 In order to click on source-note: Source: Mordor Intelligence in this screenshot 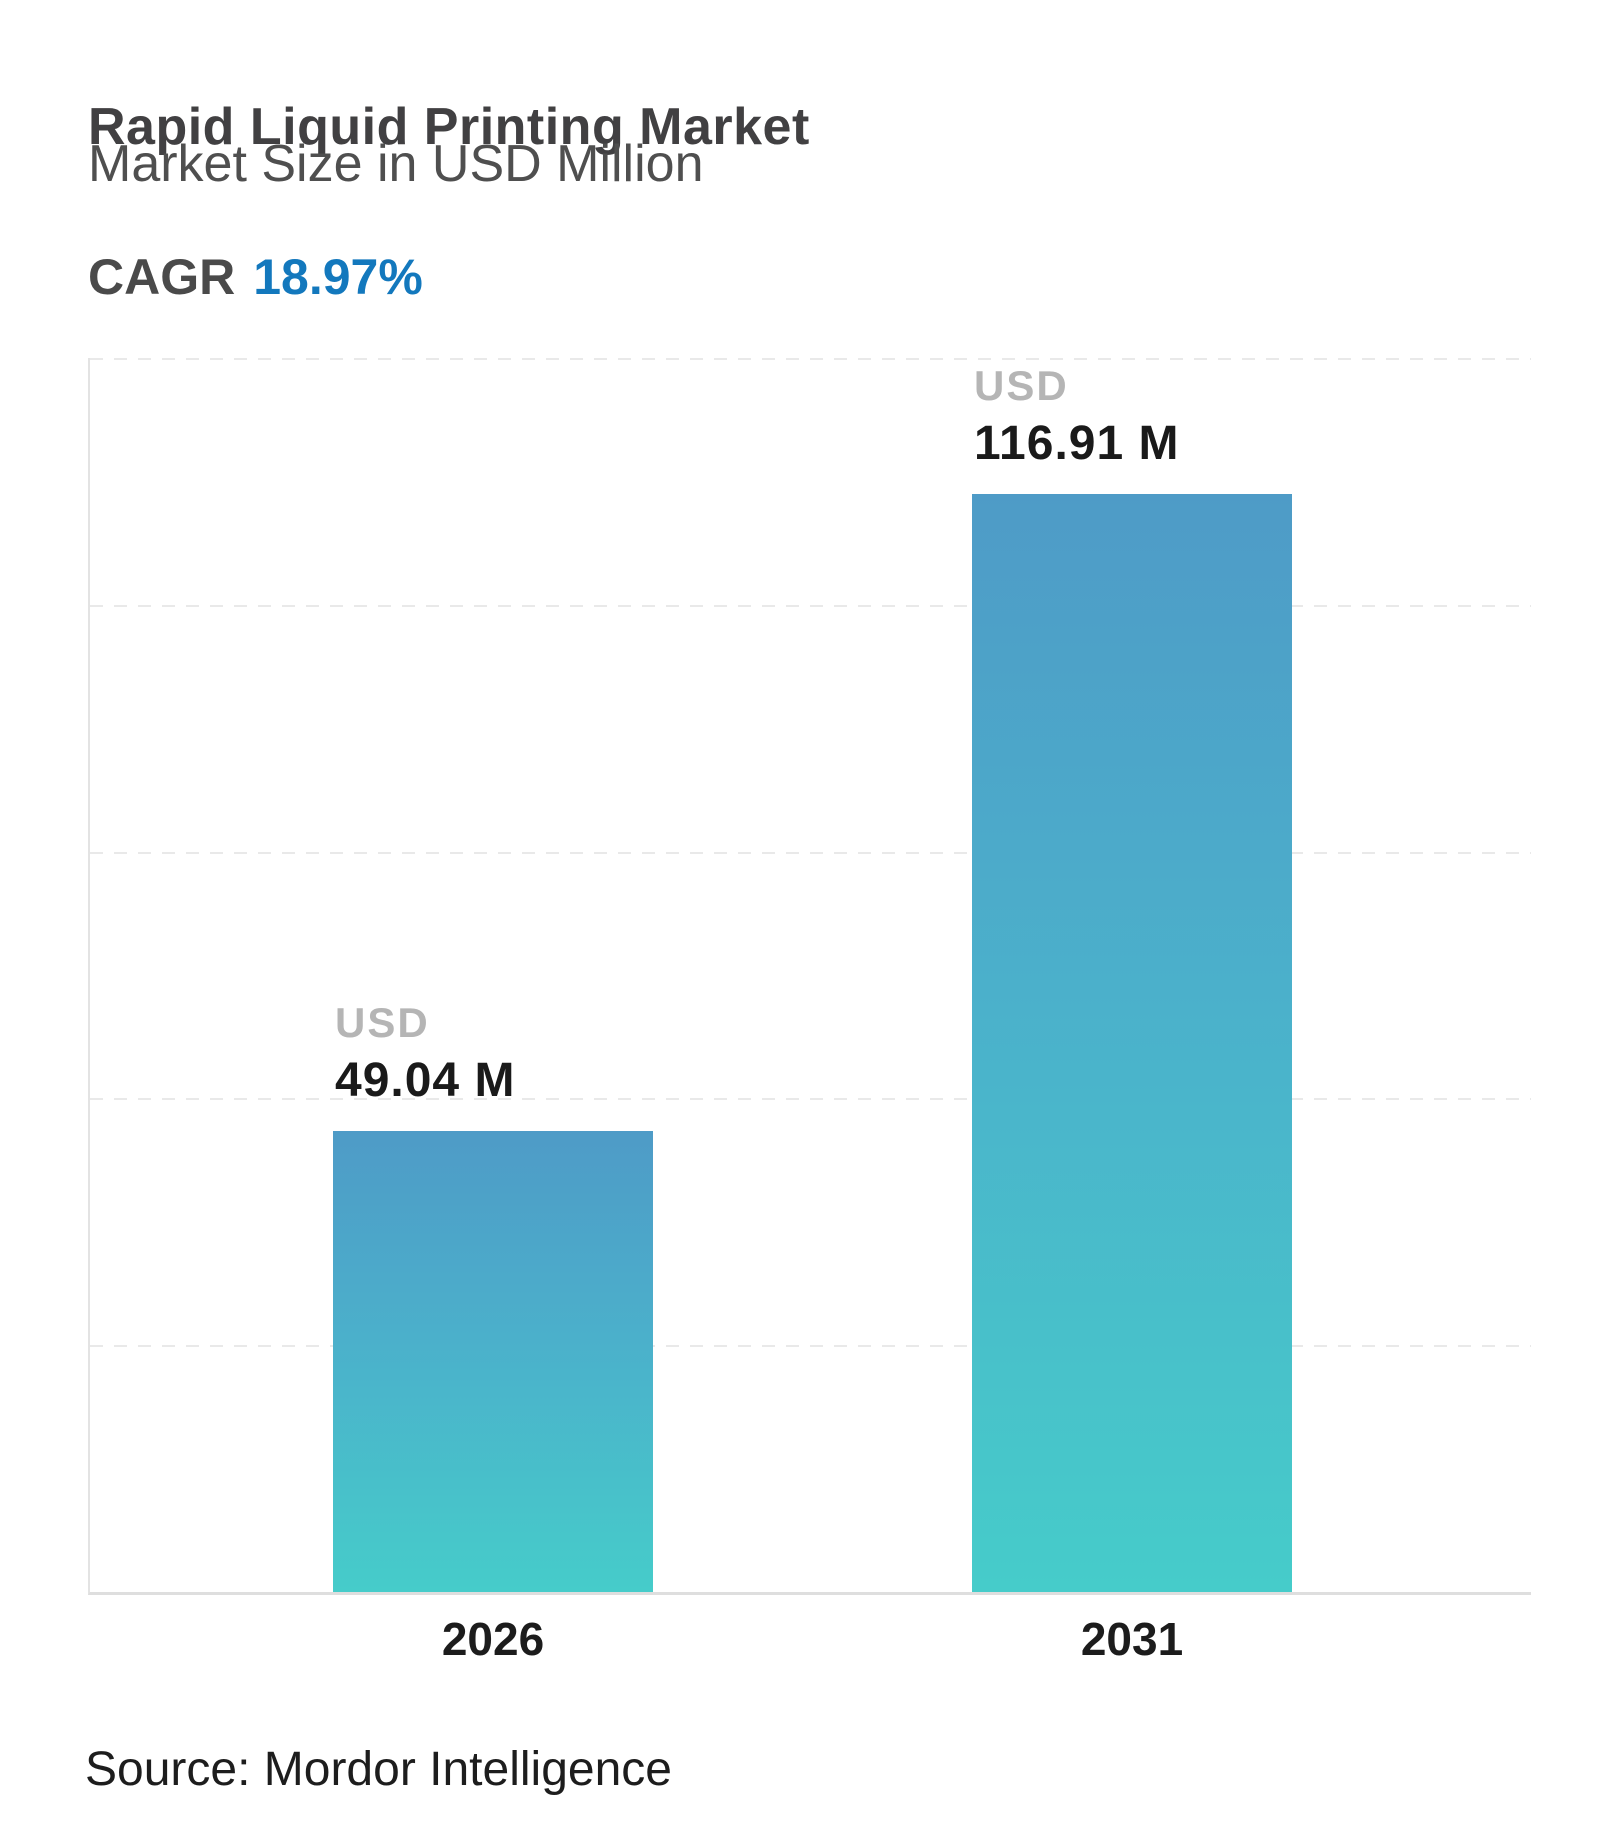, I will do `click(378, 1769)`.